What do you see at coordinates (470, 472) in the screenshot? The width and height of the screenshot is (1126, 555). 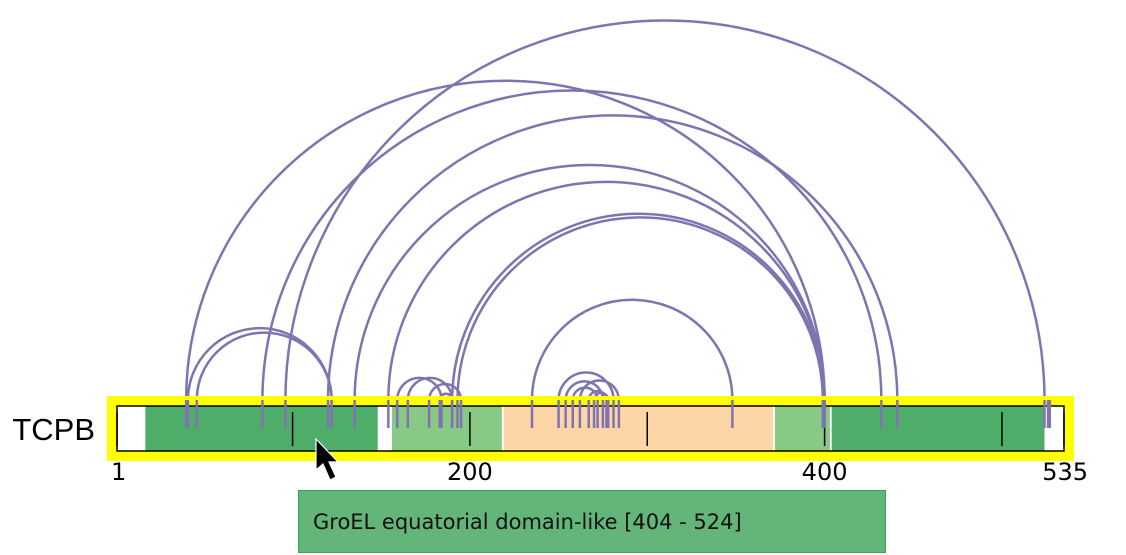 I see `axis-tick-label: 200` at bounding box center [470, 472].